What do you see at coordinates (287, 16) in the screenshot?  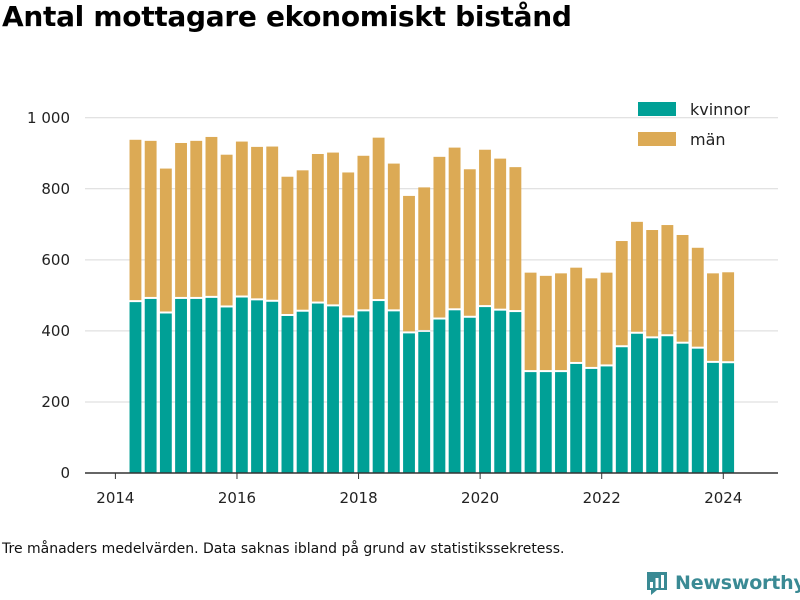 I see `page-title: Antal mottagare ekonomiskt bistånd` at bounding box center [287, 16].